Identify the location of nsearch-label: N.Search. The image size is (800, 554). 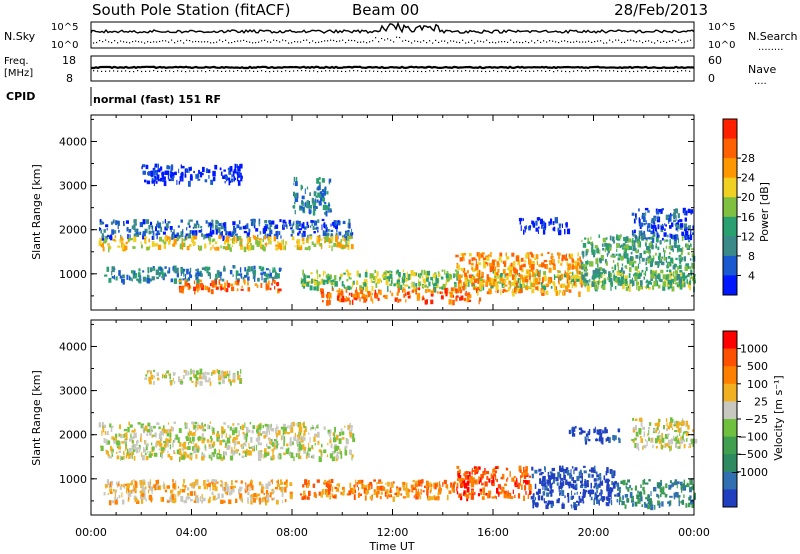
(773, 36).